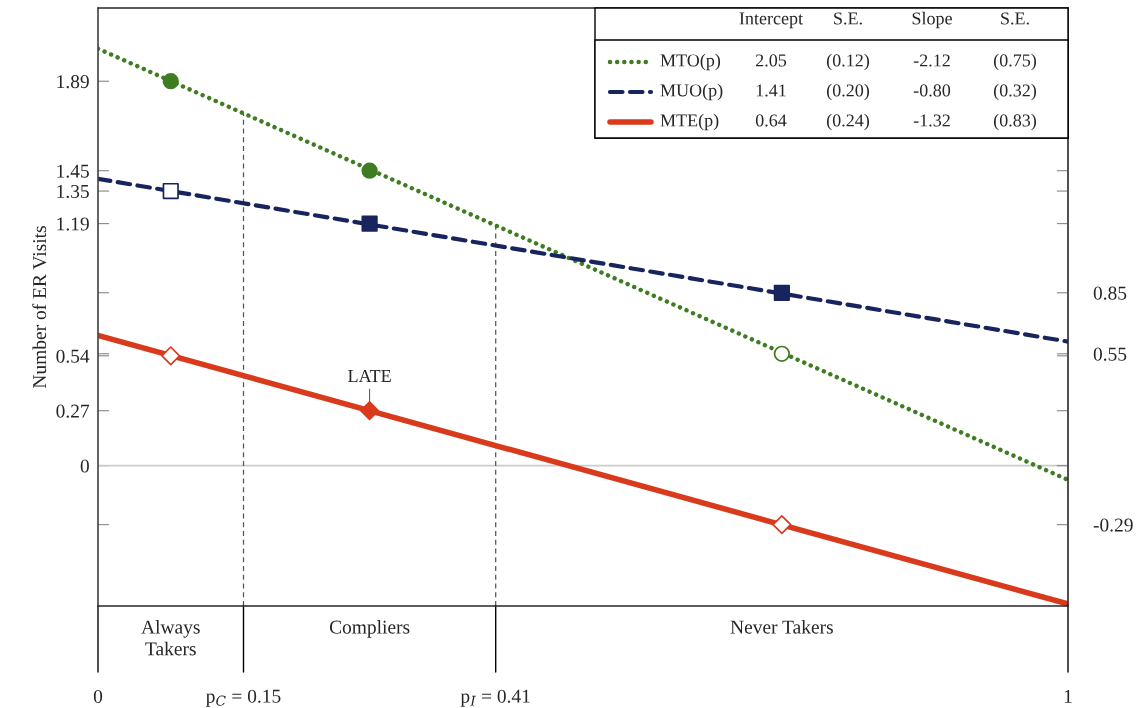 The width and height of the screenshot is (1146, 708). What do you see at coordinates (1110, 354) in the screenshot?
I see `y2-tick-label: 0.55` at bounding box center [1110, 354].